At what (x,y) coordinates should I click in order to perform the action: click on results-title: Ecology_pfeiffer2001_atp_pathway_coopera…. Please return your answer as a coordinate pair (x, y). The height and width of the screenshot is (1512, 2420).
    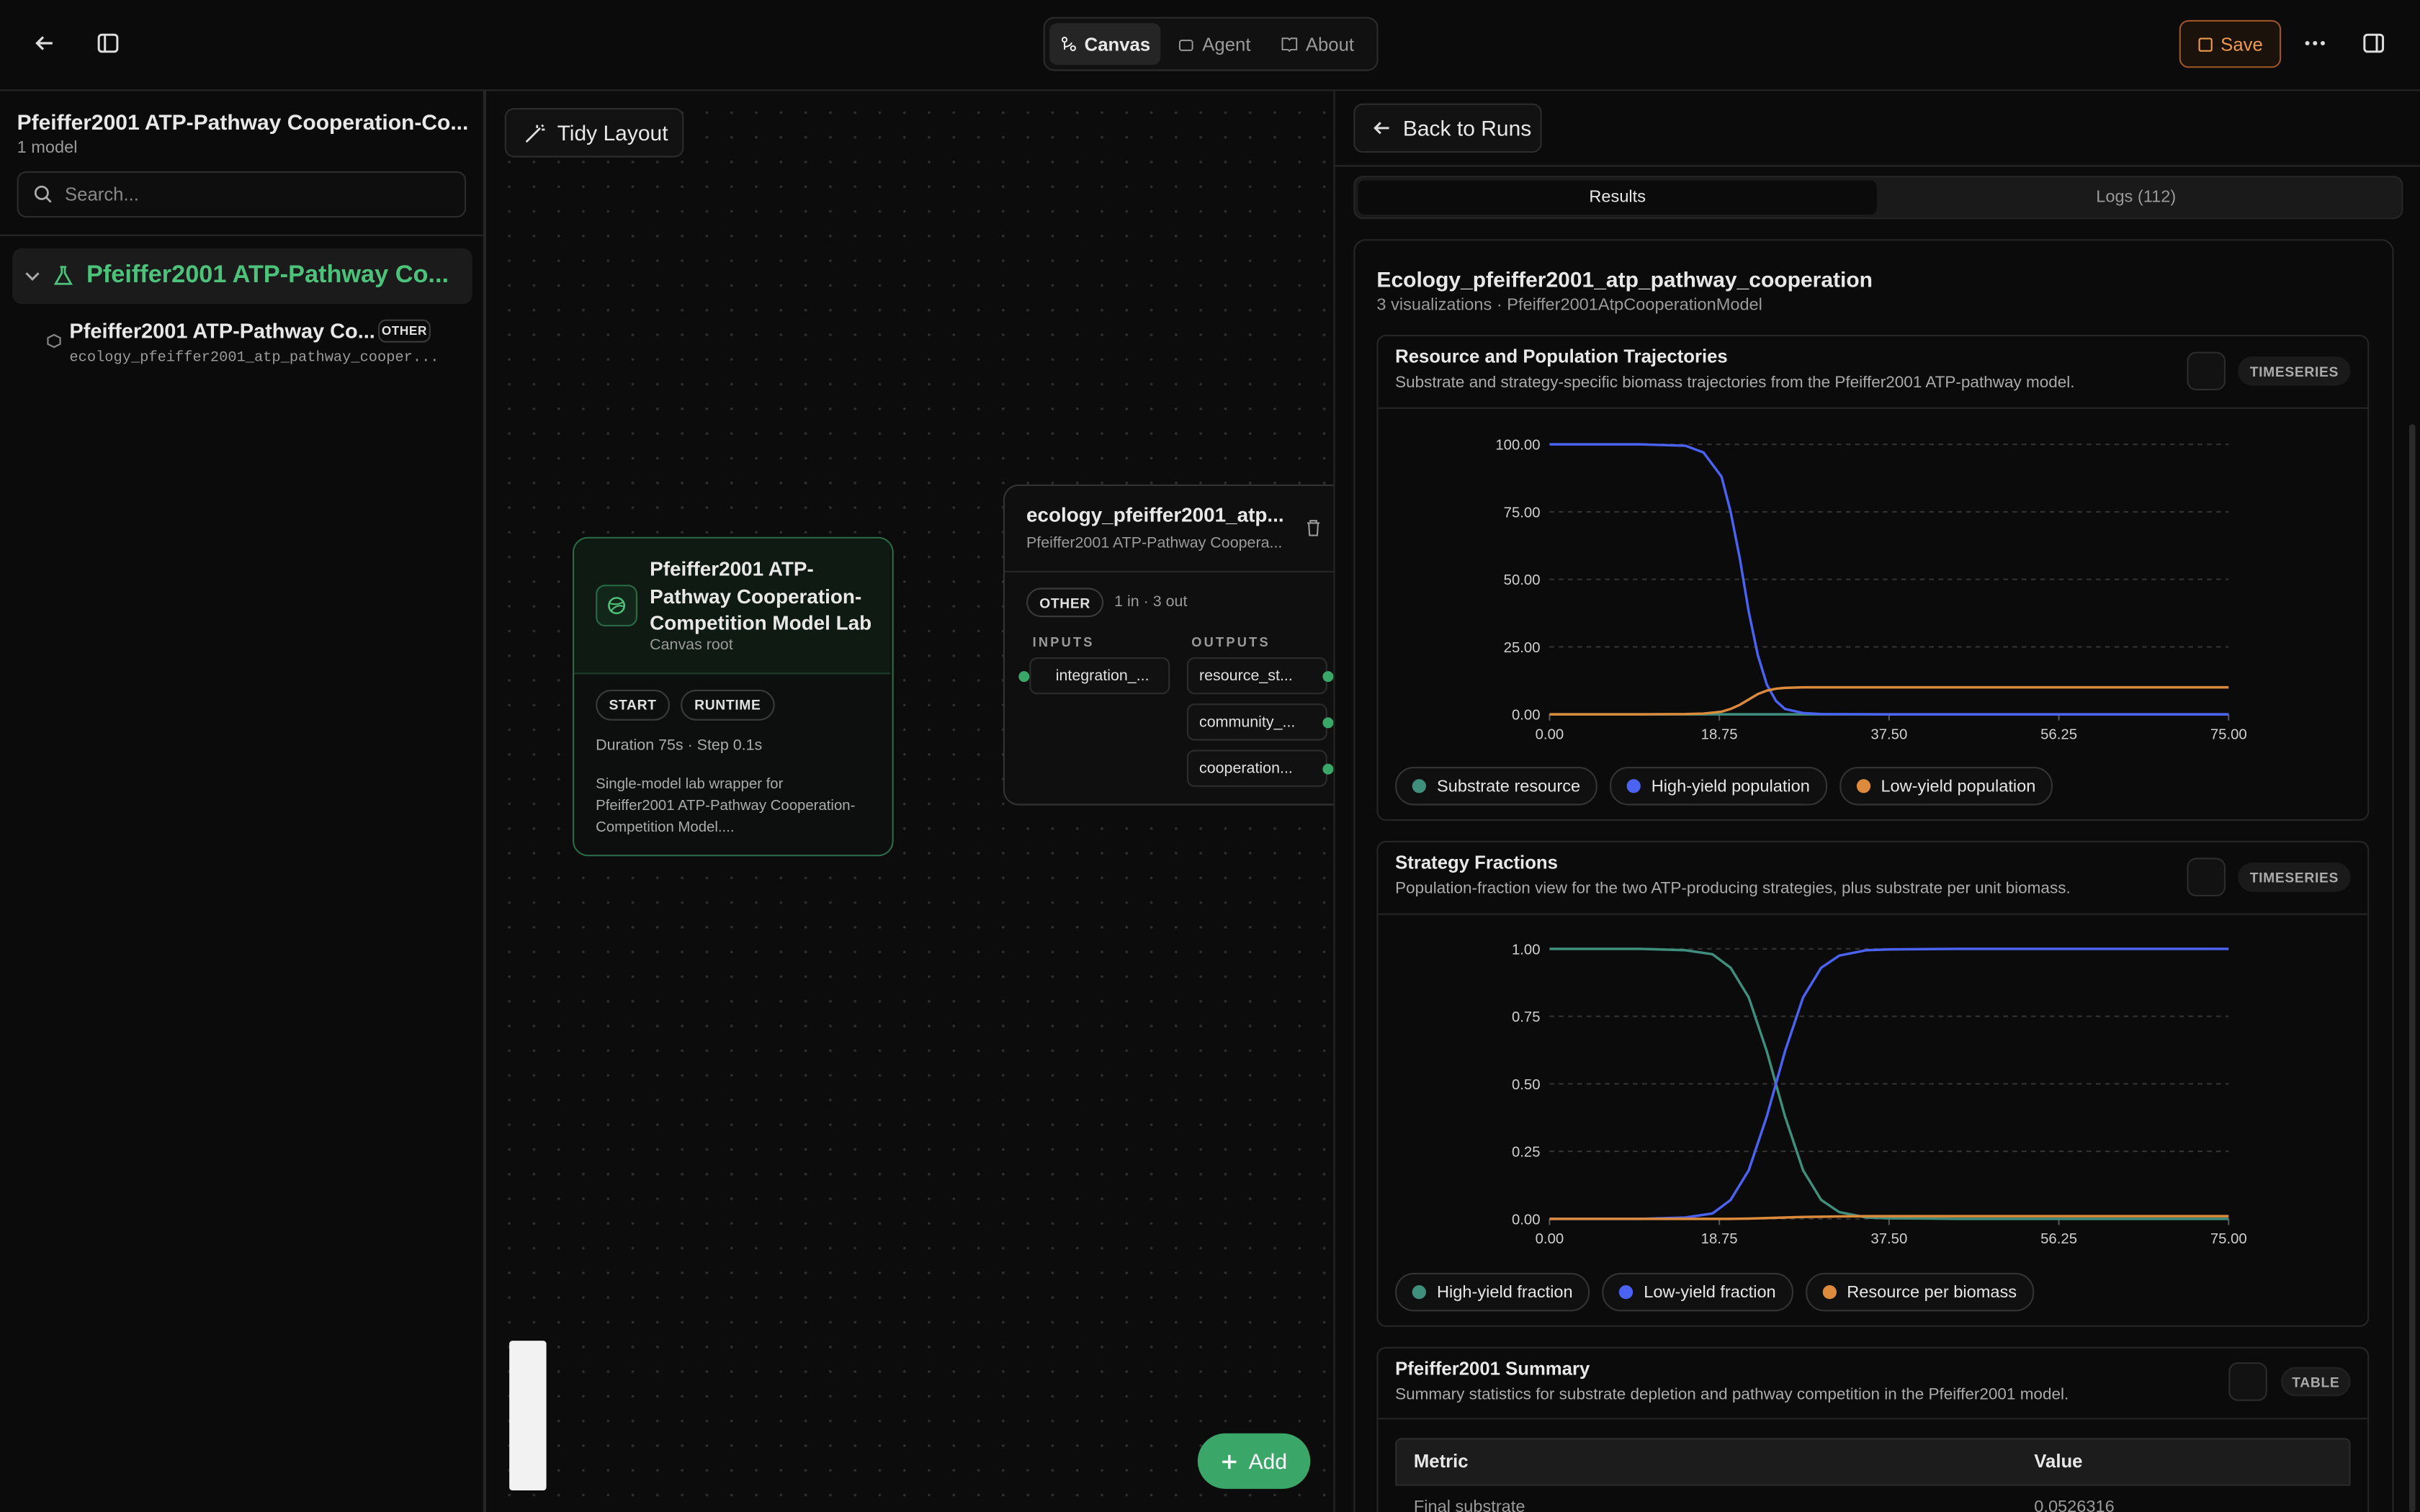
    Looking at the image, I should click on (1624, 279).